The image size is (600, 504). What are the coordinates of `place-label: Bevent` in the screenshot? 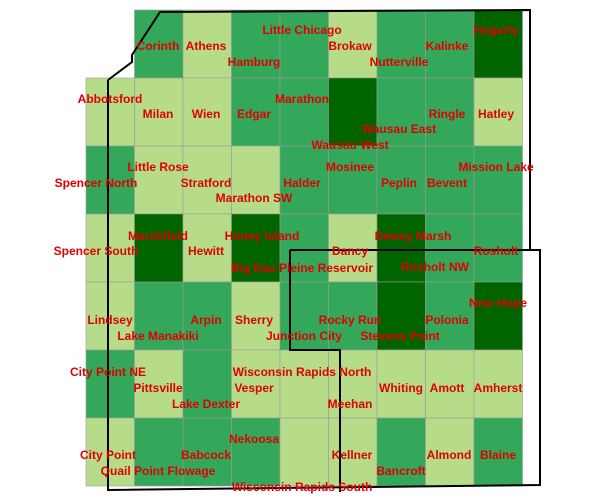 It's located at (447, 183).